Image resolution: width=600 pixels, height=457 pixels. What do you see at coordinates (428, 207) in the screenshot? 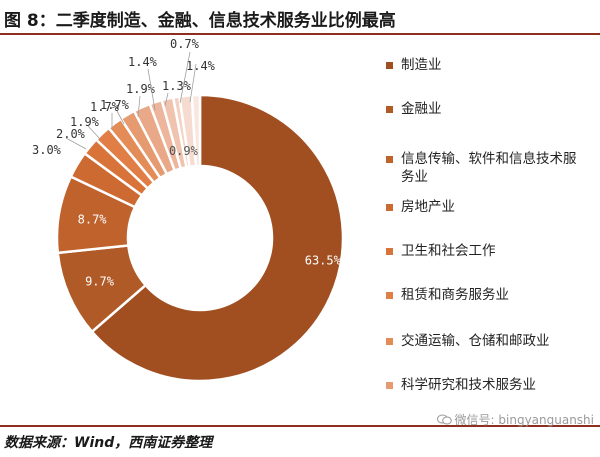
I see `legend-label: 房地产业` at bounding box center [428, 207].